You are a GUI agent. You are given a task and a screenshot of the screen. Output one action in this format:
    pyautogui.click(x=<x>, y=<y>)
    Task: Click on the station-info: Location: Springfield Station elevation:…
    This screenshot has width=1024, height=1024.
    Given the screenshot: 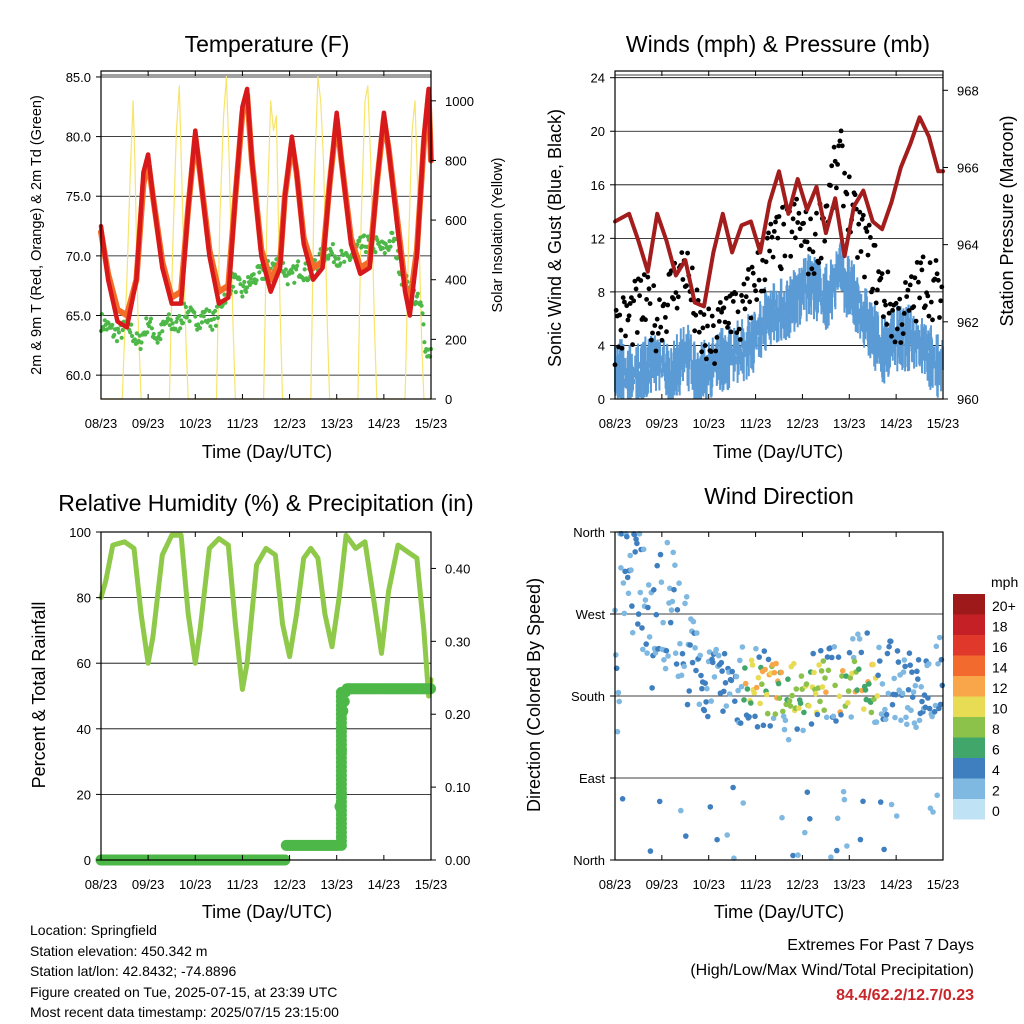 What is the action you would take?
    pyautogui.click(x=184, y=971)
    